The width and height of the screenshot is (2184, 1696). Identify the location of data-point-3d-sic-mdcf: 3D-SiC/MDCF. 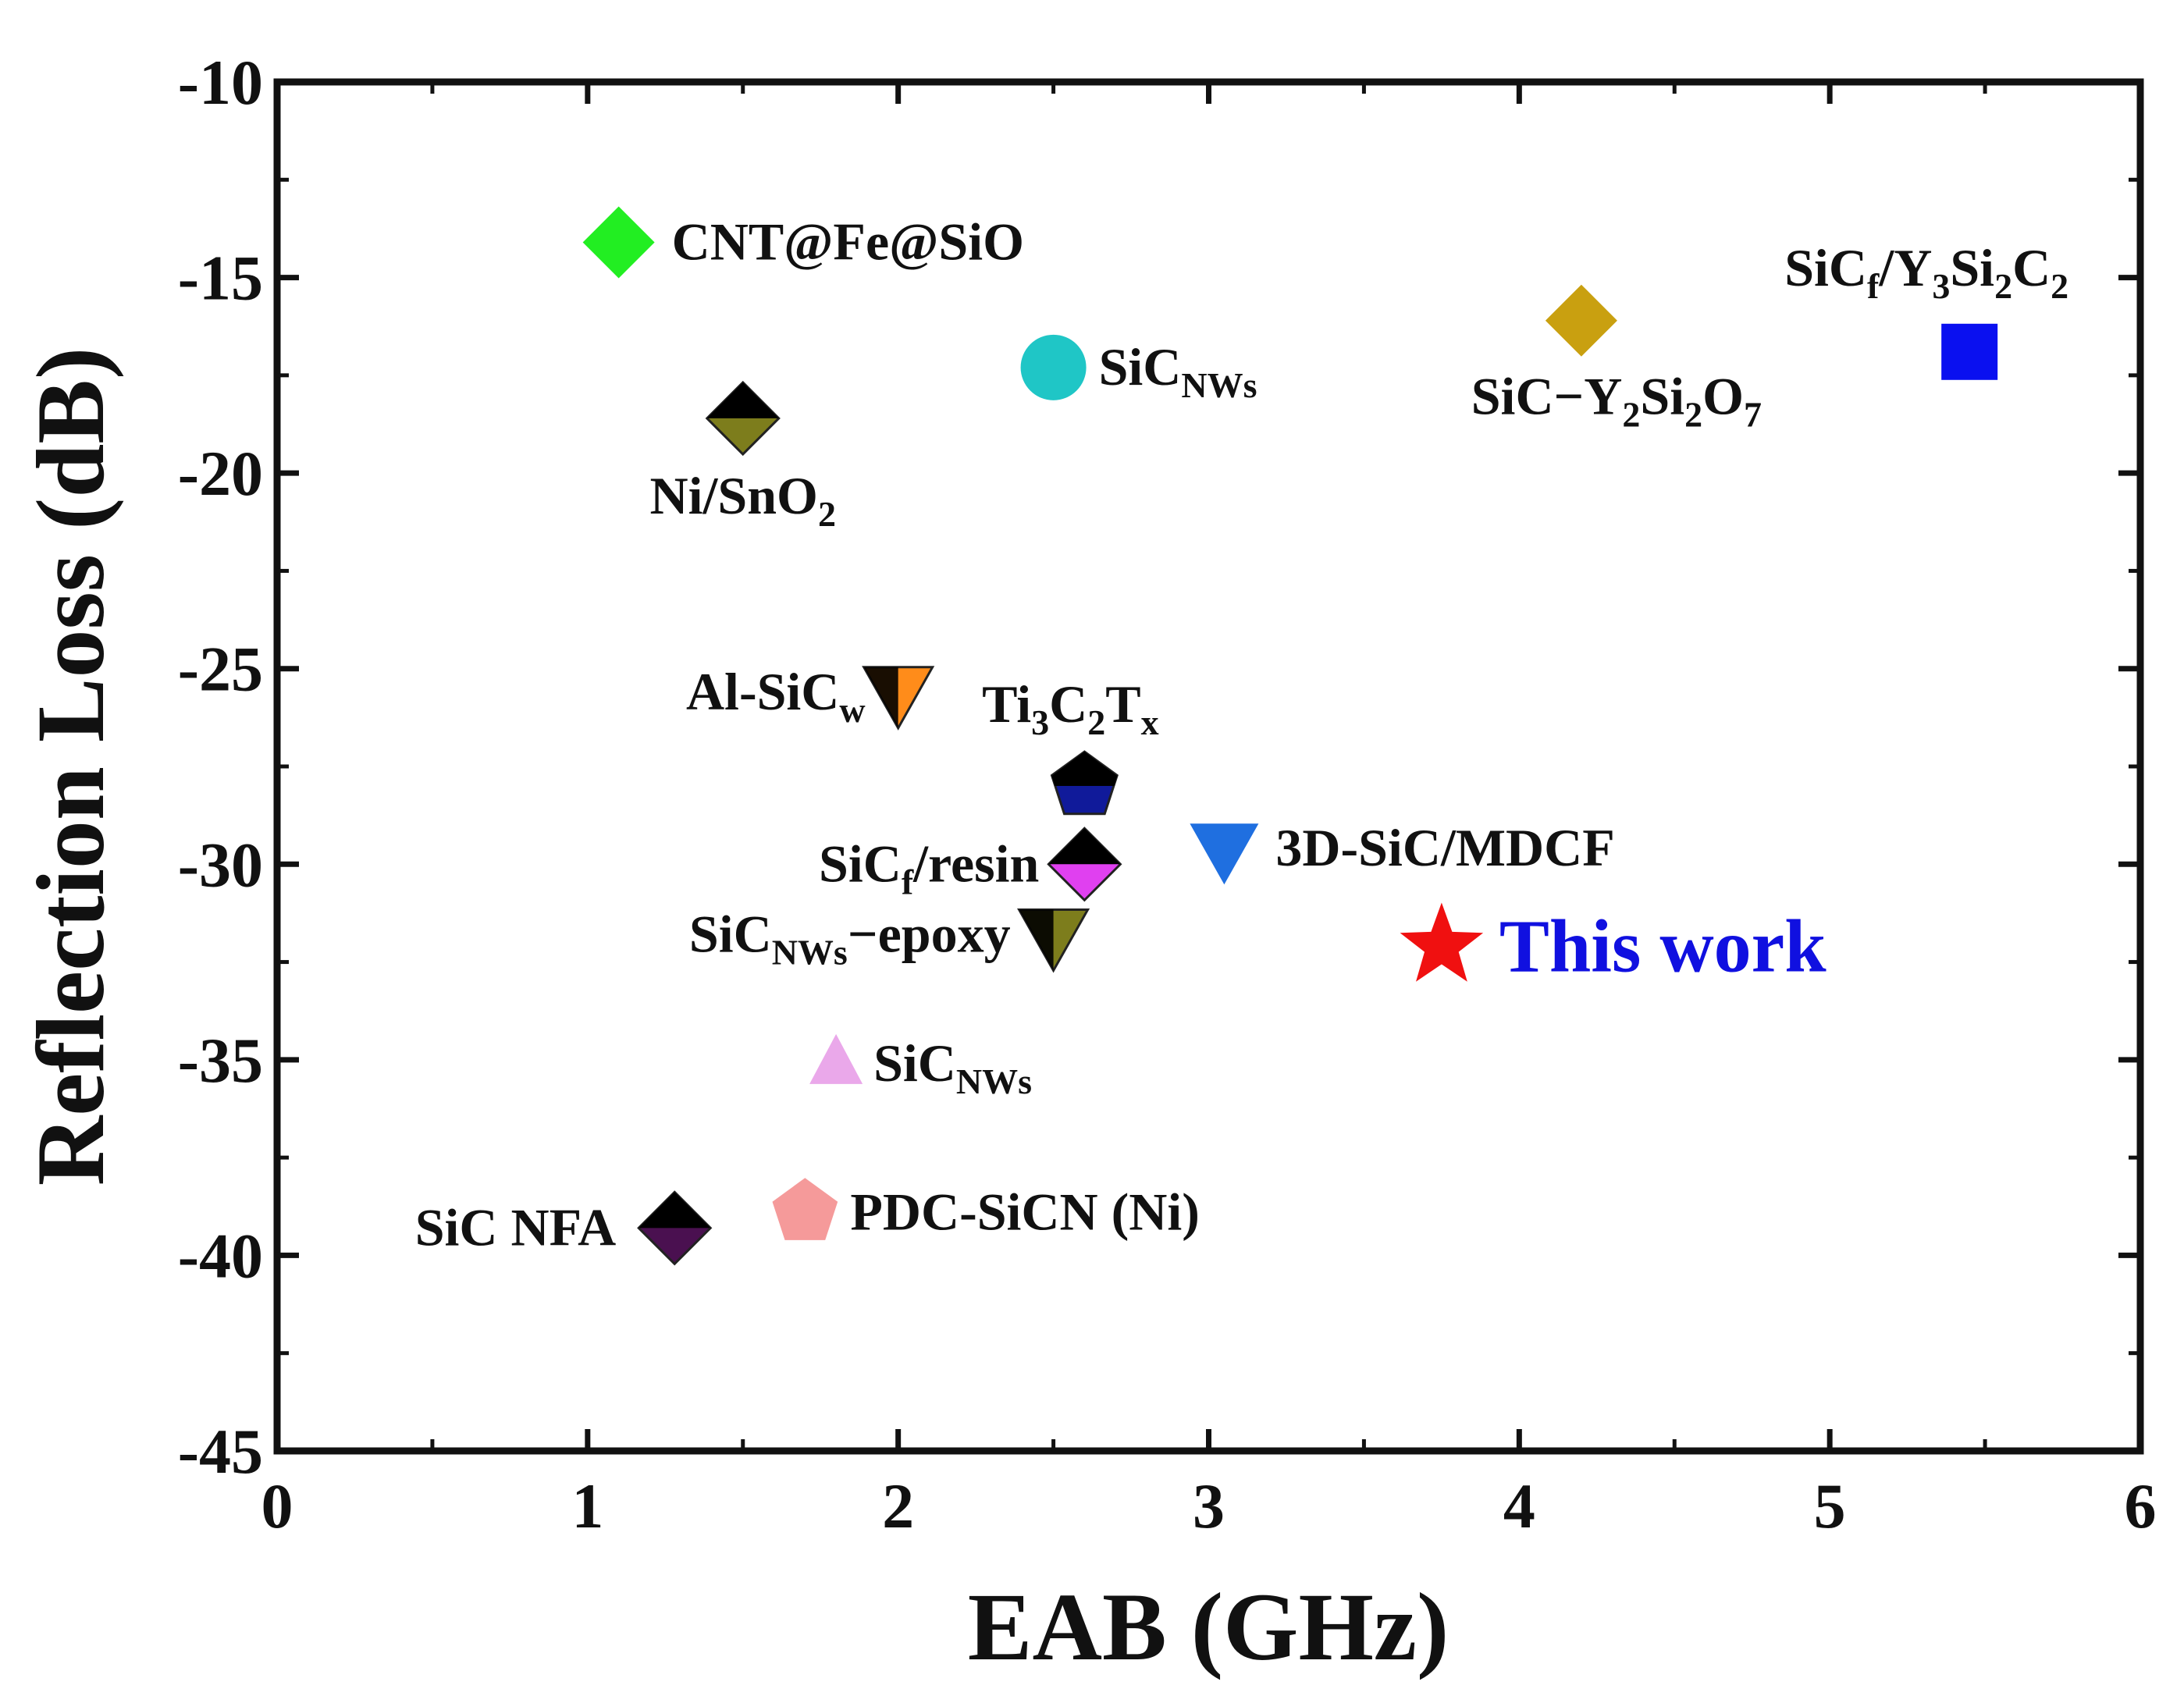
(1402, 851).